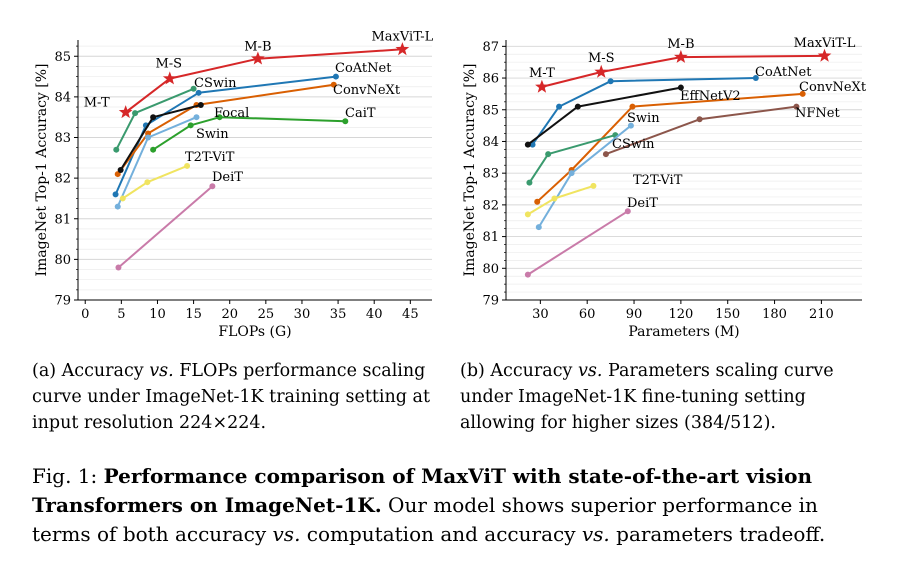  Describe the element at coordinates (601, 58) in the screenshot. I see `params-series-maxvit-point-label: M-S` at that location.